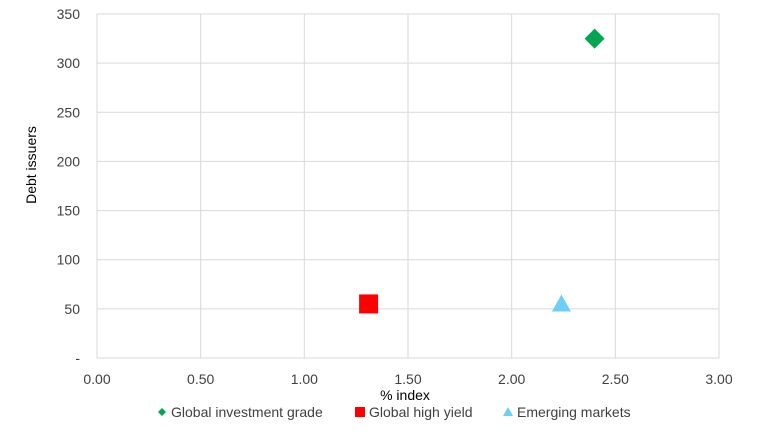 The width and height of the screenshot is (778, 436). I want to click on data-point-diamond, so click(594, 38).